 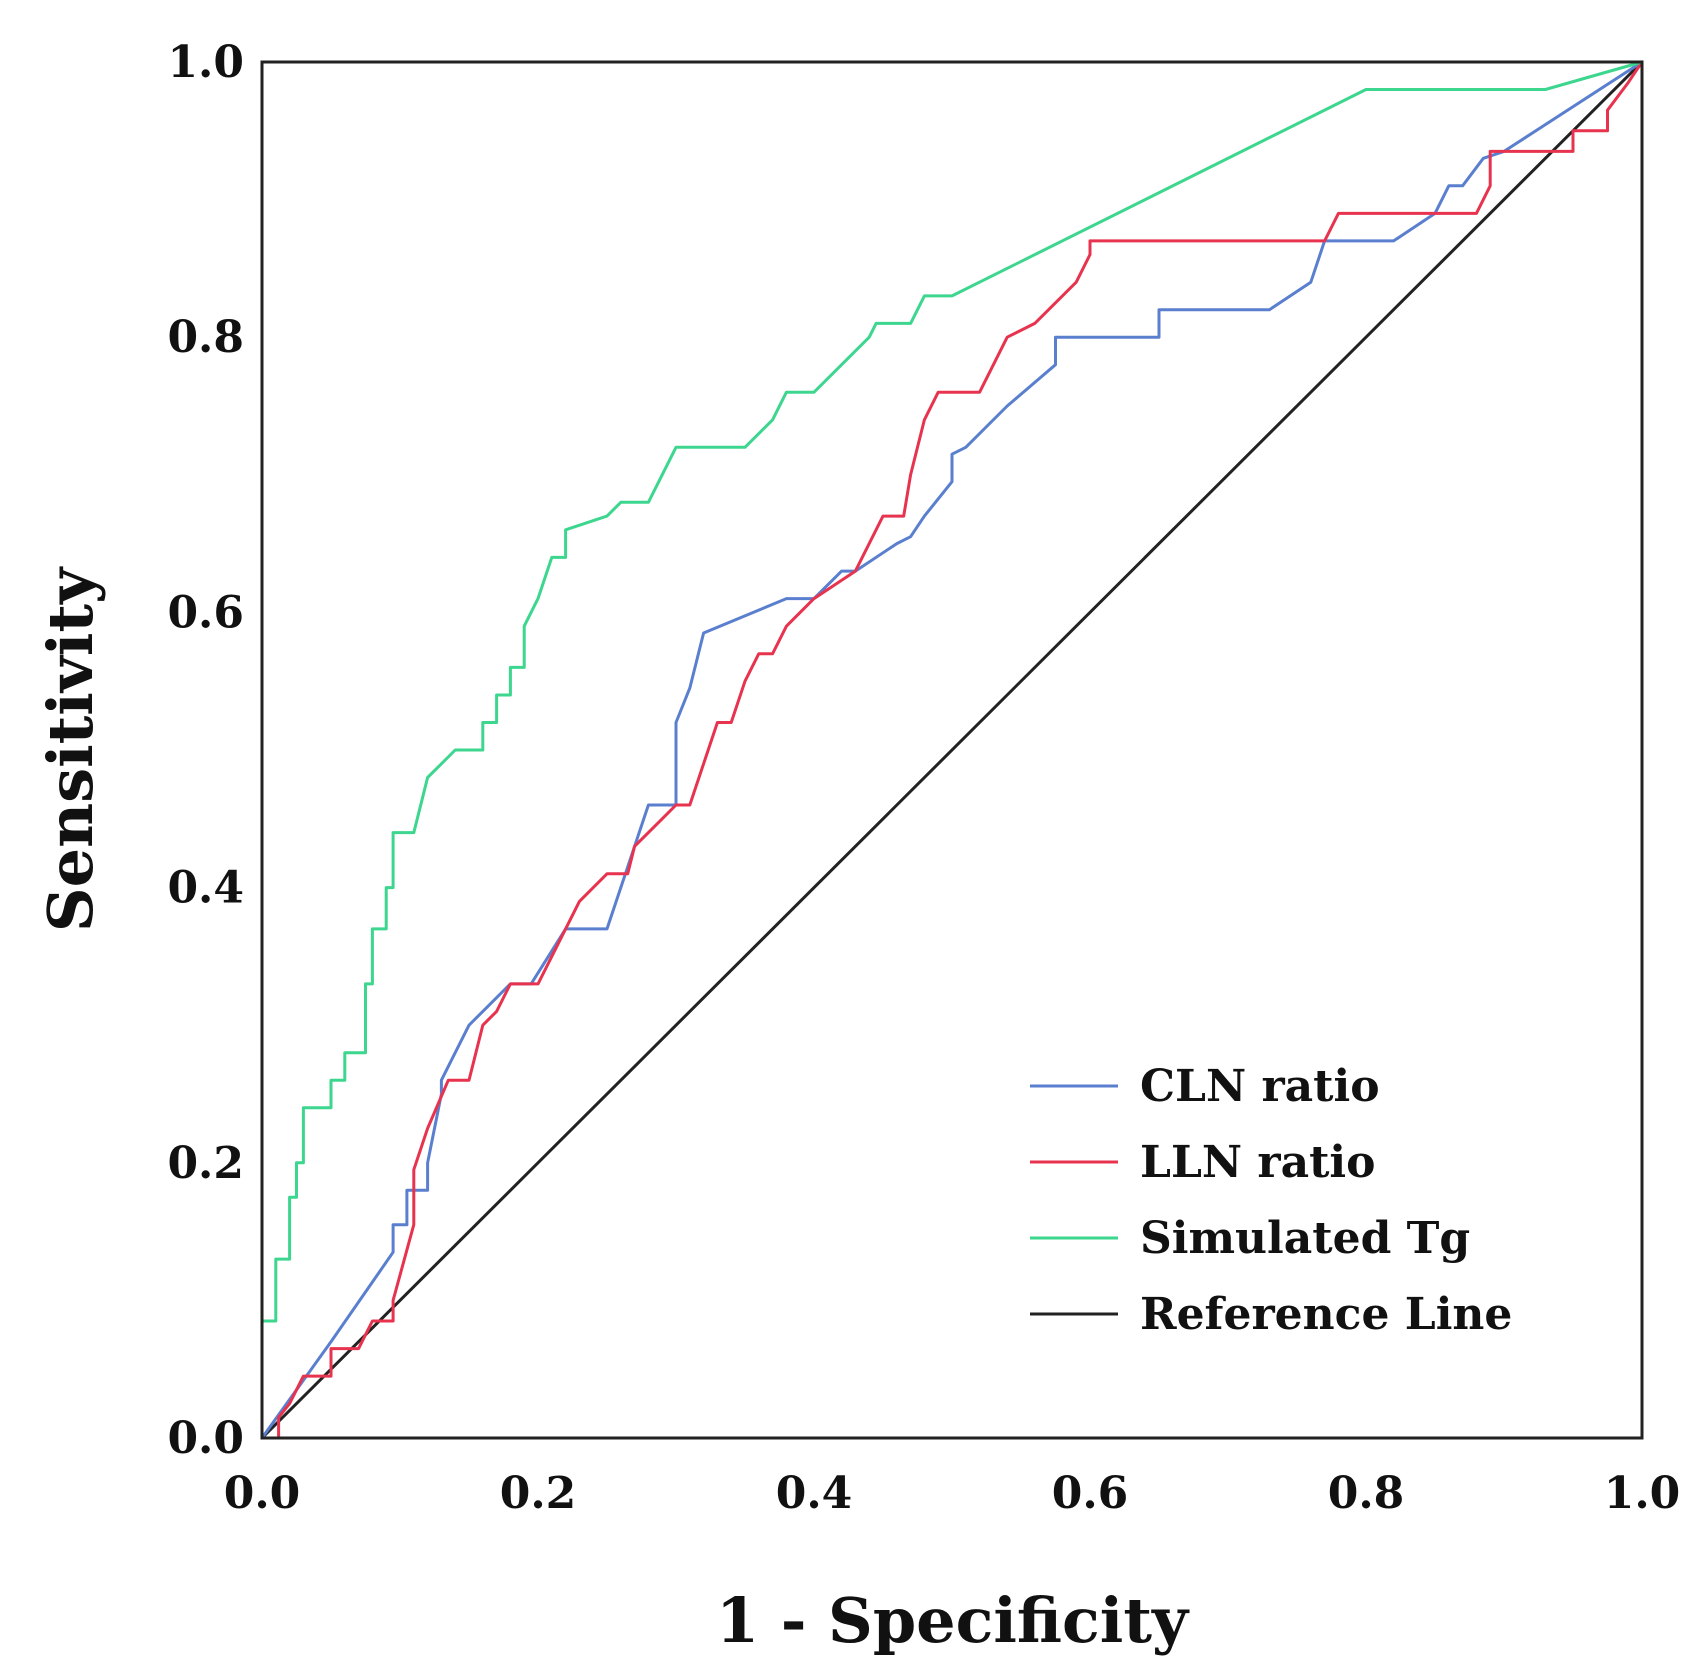 I want to click on x-tick-label: 0.8, so click(x=1366, y=1493).